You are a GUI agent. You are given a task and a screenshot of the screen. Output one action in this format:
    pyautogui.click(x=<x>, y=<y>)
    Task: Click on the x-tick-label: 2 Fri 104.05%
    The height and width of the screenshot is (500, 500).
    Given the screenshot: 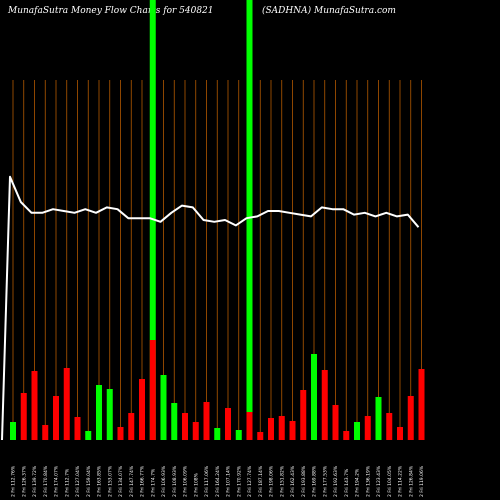 What is the action you would take?
    pyautogui.click(x=390, y=481)
    